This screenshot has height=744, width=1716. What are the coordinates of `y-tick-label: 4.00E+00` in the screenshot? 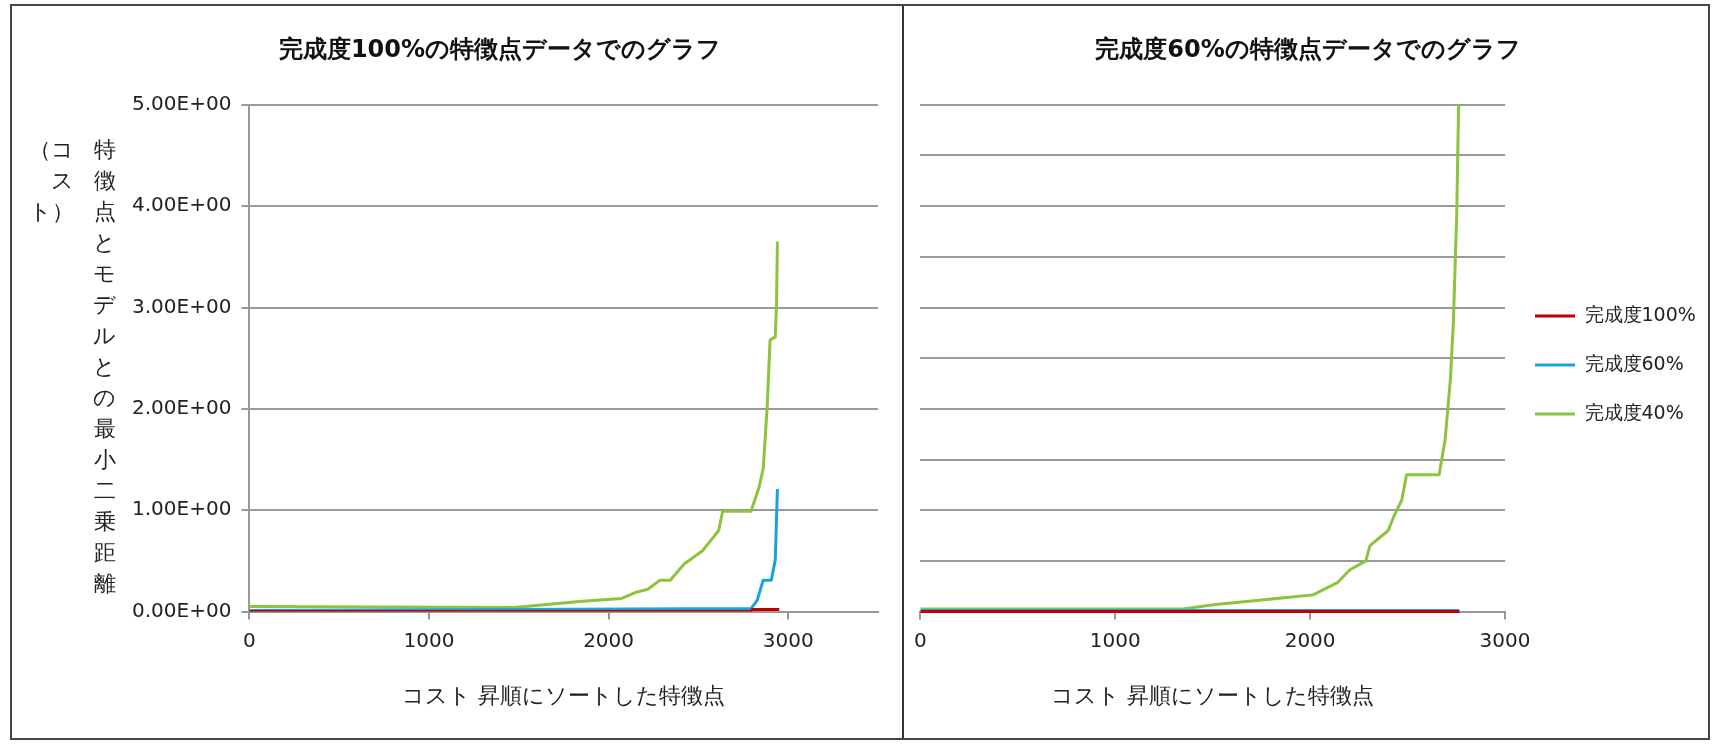 It's located at (182, 204).